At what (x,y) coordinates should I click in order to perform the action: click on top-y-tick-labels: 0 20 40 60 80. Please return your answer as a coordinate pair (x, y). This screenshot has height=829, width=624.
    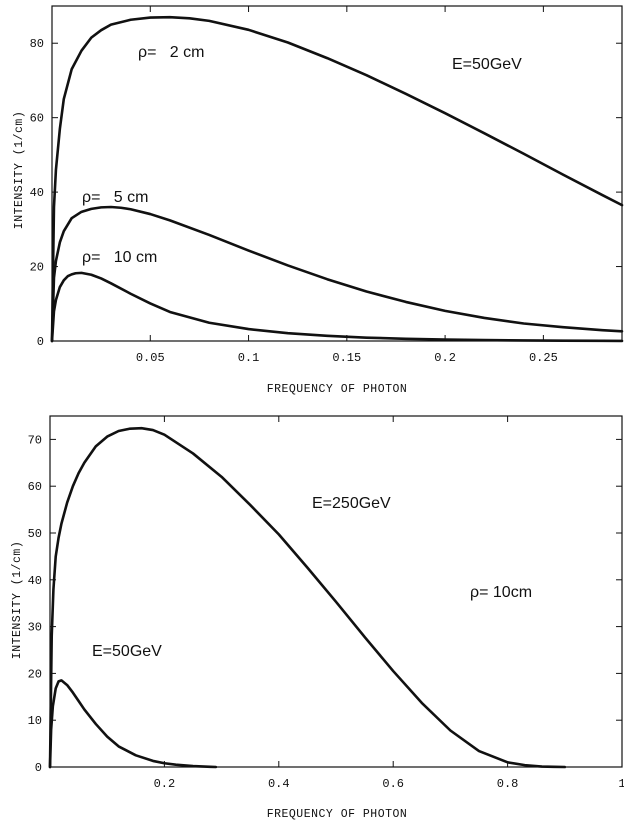
    Looking at the image, I should click on (37, 193).